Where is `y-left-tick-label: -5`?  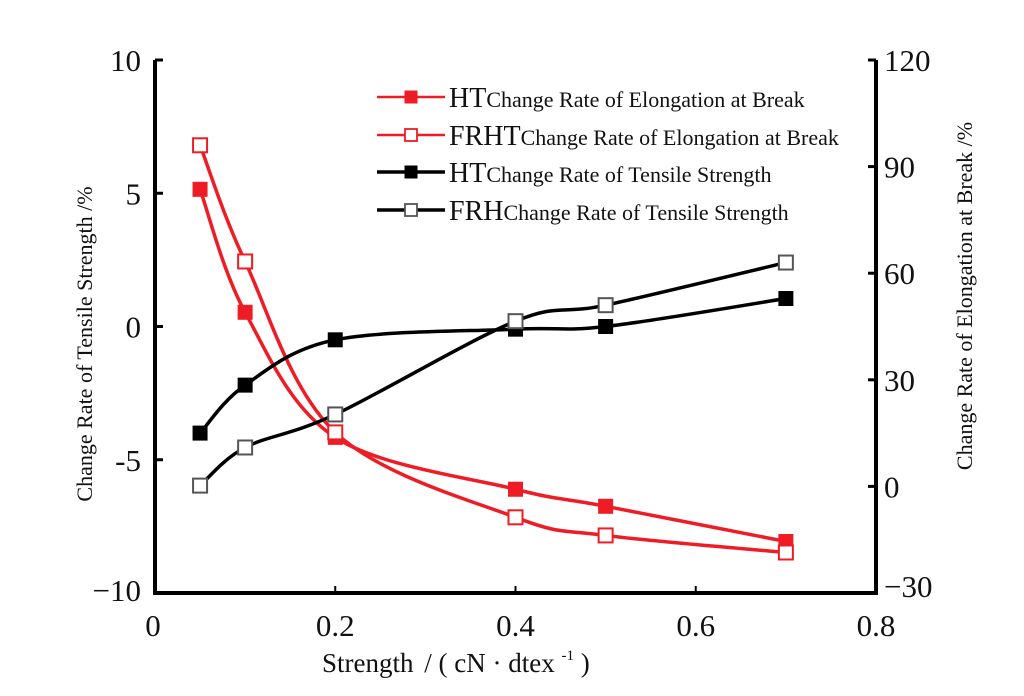 y-left-tick-label: -5 is located at coordinates (128, 460).